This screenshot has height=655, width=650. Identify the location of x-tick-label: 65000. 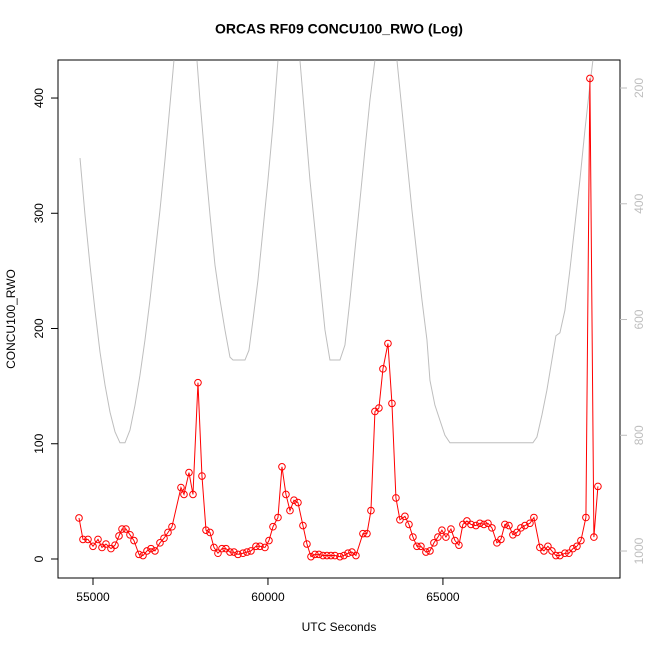
(443, 597).